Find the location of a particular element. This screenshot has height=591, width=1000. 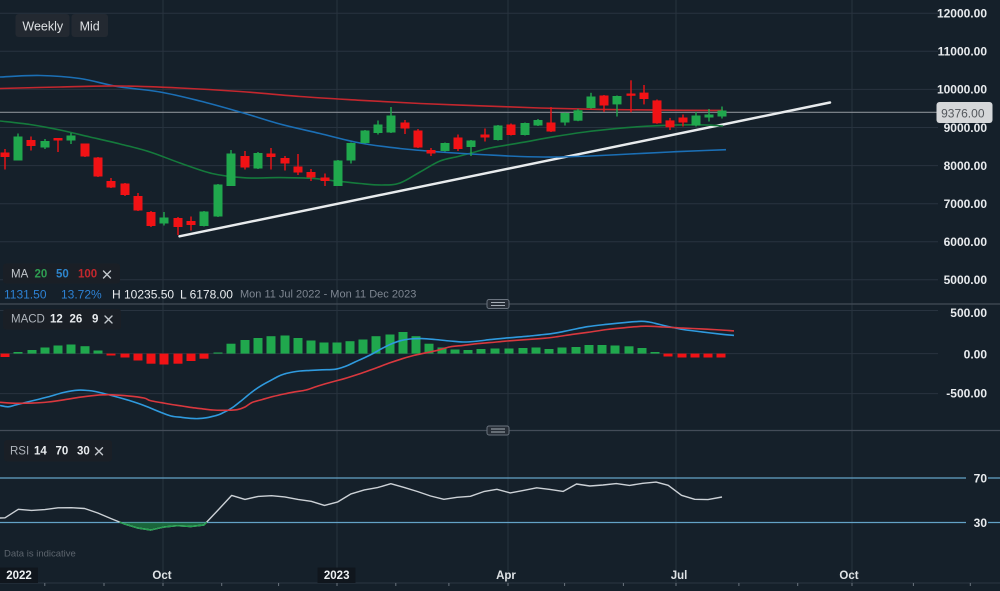

svg-text: 7000.00 is located at coordinates (966, 204).